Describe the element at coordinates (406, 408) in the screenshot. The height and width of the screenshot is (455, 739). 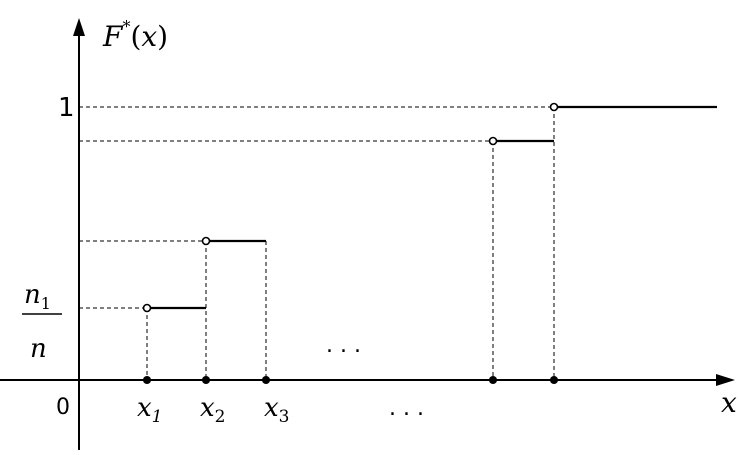
I see `ellipsis-lower: . . .` at that location.